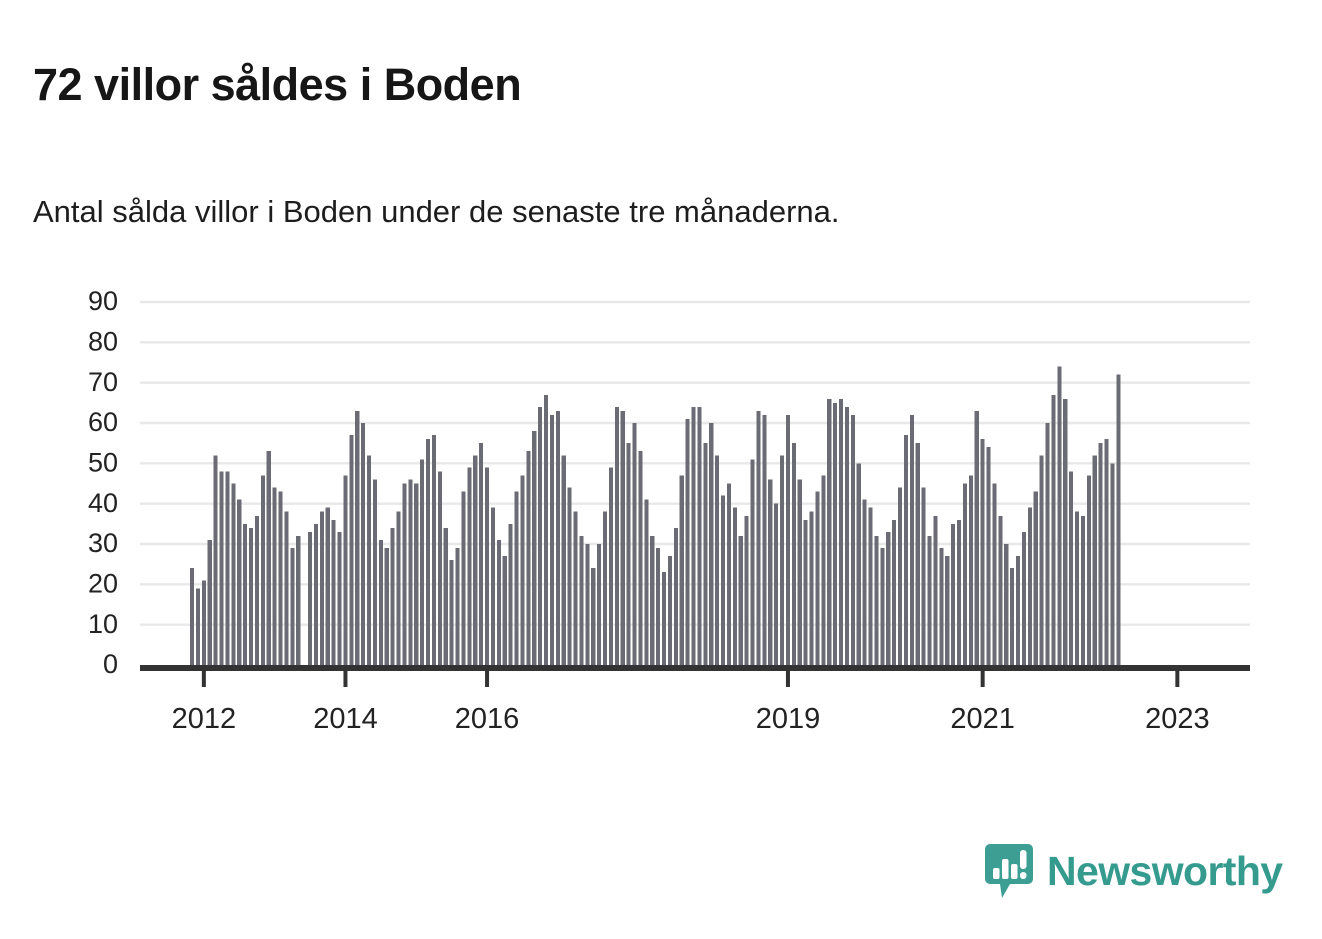 This screenshot has height=939, width=1322. I want to click on chart-y-axis-labels: 0 10 20 30 40 50 60 70 80 90, so click(103, 482).